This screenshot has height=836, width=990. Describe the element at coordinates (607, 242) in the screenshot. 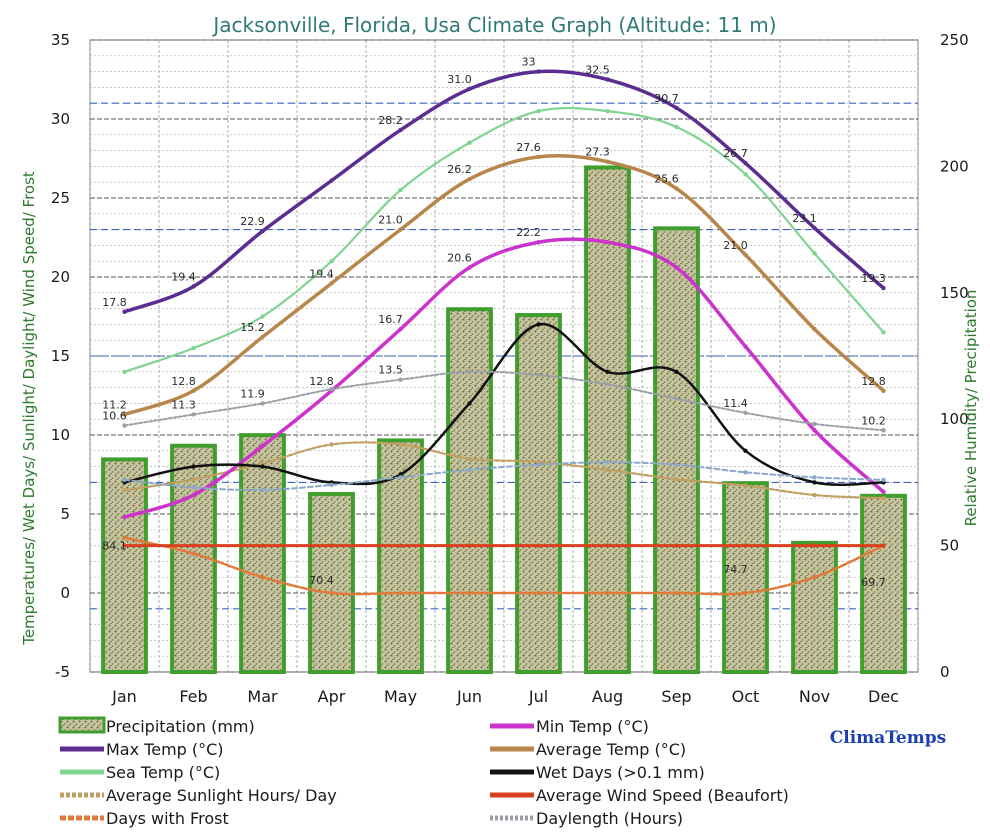

I see `point-min-temp-c-aug` at that location.